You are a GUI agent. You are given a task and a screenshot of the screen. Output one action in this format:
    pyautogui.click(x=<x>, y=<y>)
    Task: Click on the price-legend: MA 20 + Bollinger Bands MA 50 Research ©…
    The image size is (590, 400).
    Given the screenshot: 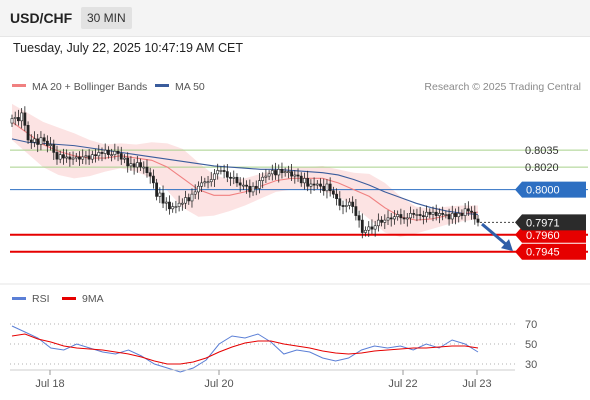 What is the action you would take?
    pyautogui.click(x=296, y=87)
    